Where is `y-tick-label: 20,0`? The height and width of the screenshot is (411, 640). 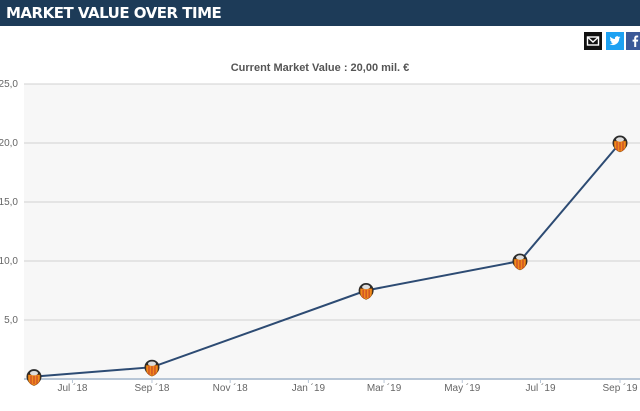 y-tick-label: 20,0 is located at coordinates (9, 143).